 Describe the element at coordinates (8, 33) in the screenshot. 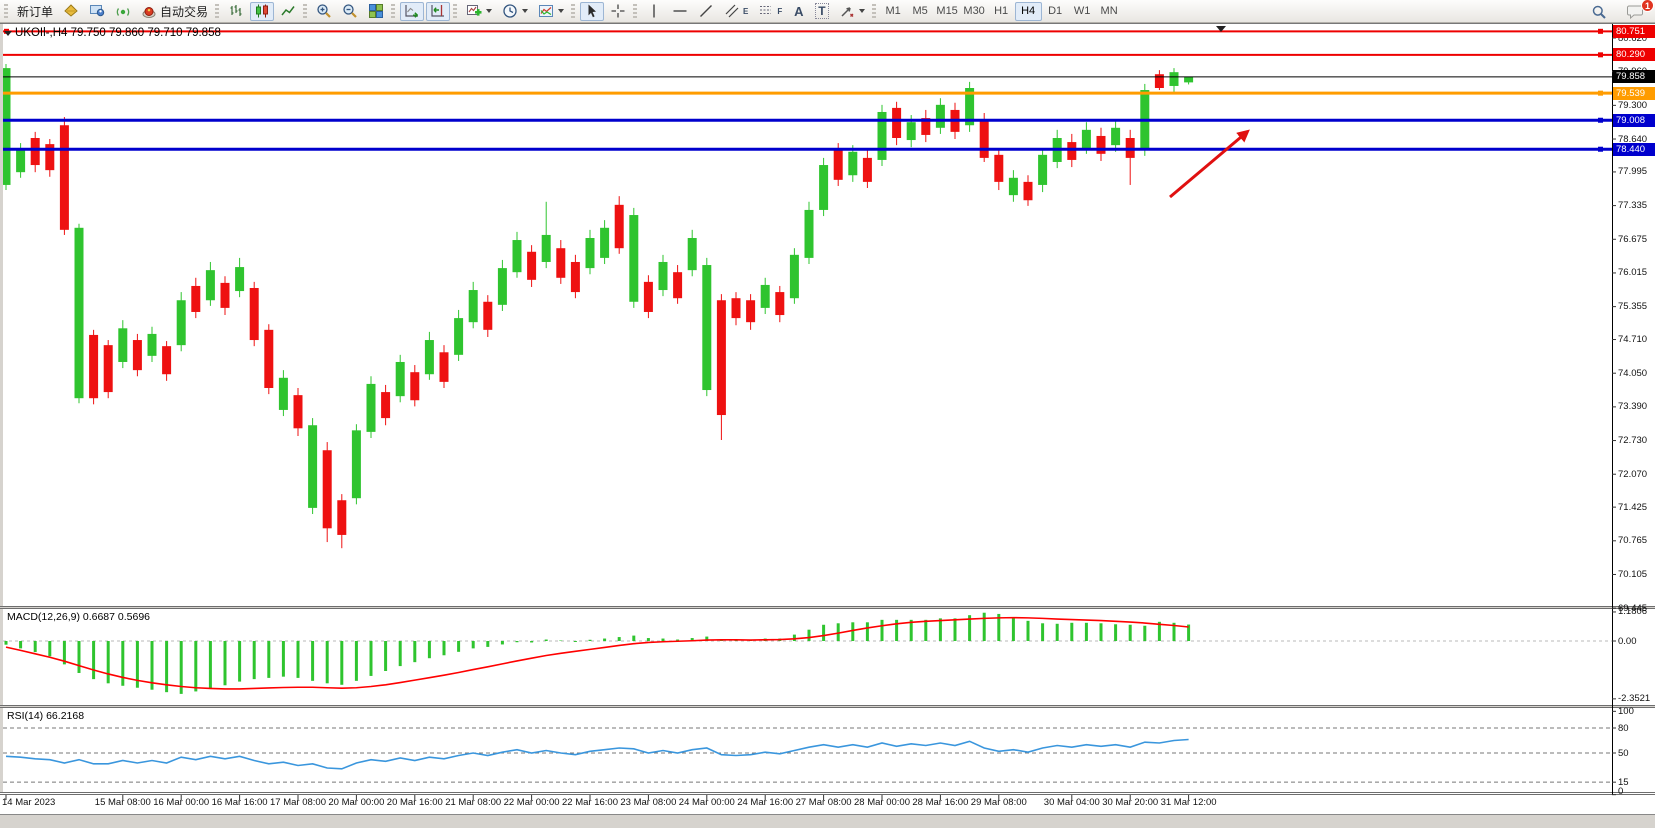

I see `collapse-triangle-icon` at that location.